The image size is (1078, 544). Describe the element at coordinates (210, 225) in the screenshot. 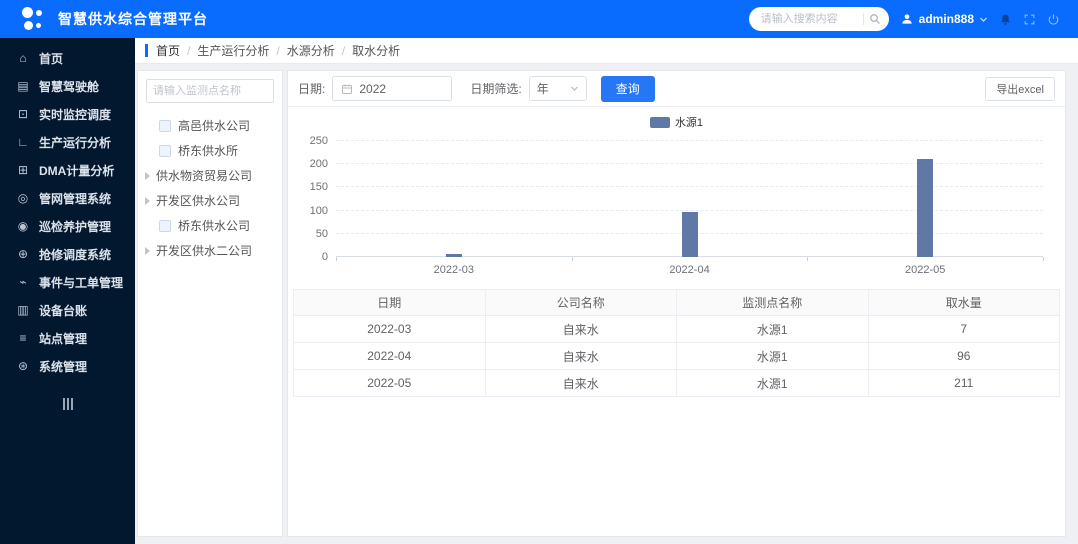

I see `tree-item: 桥东供水公司` at that location.